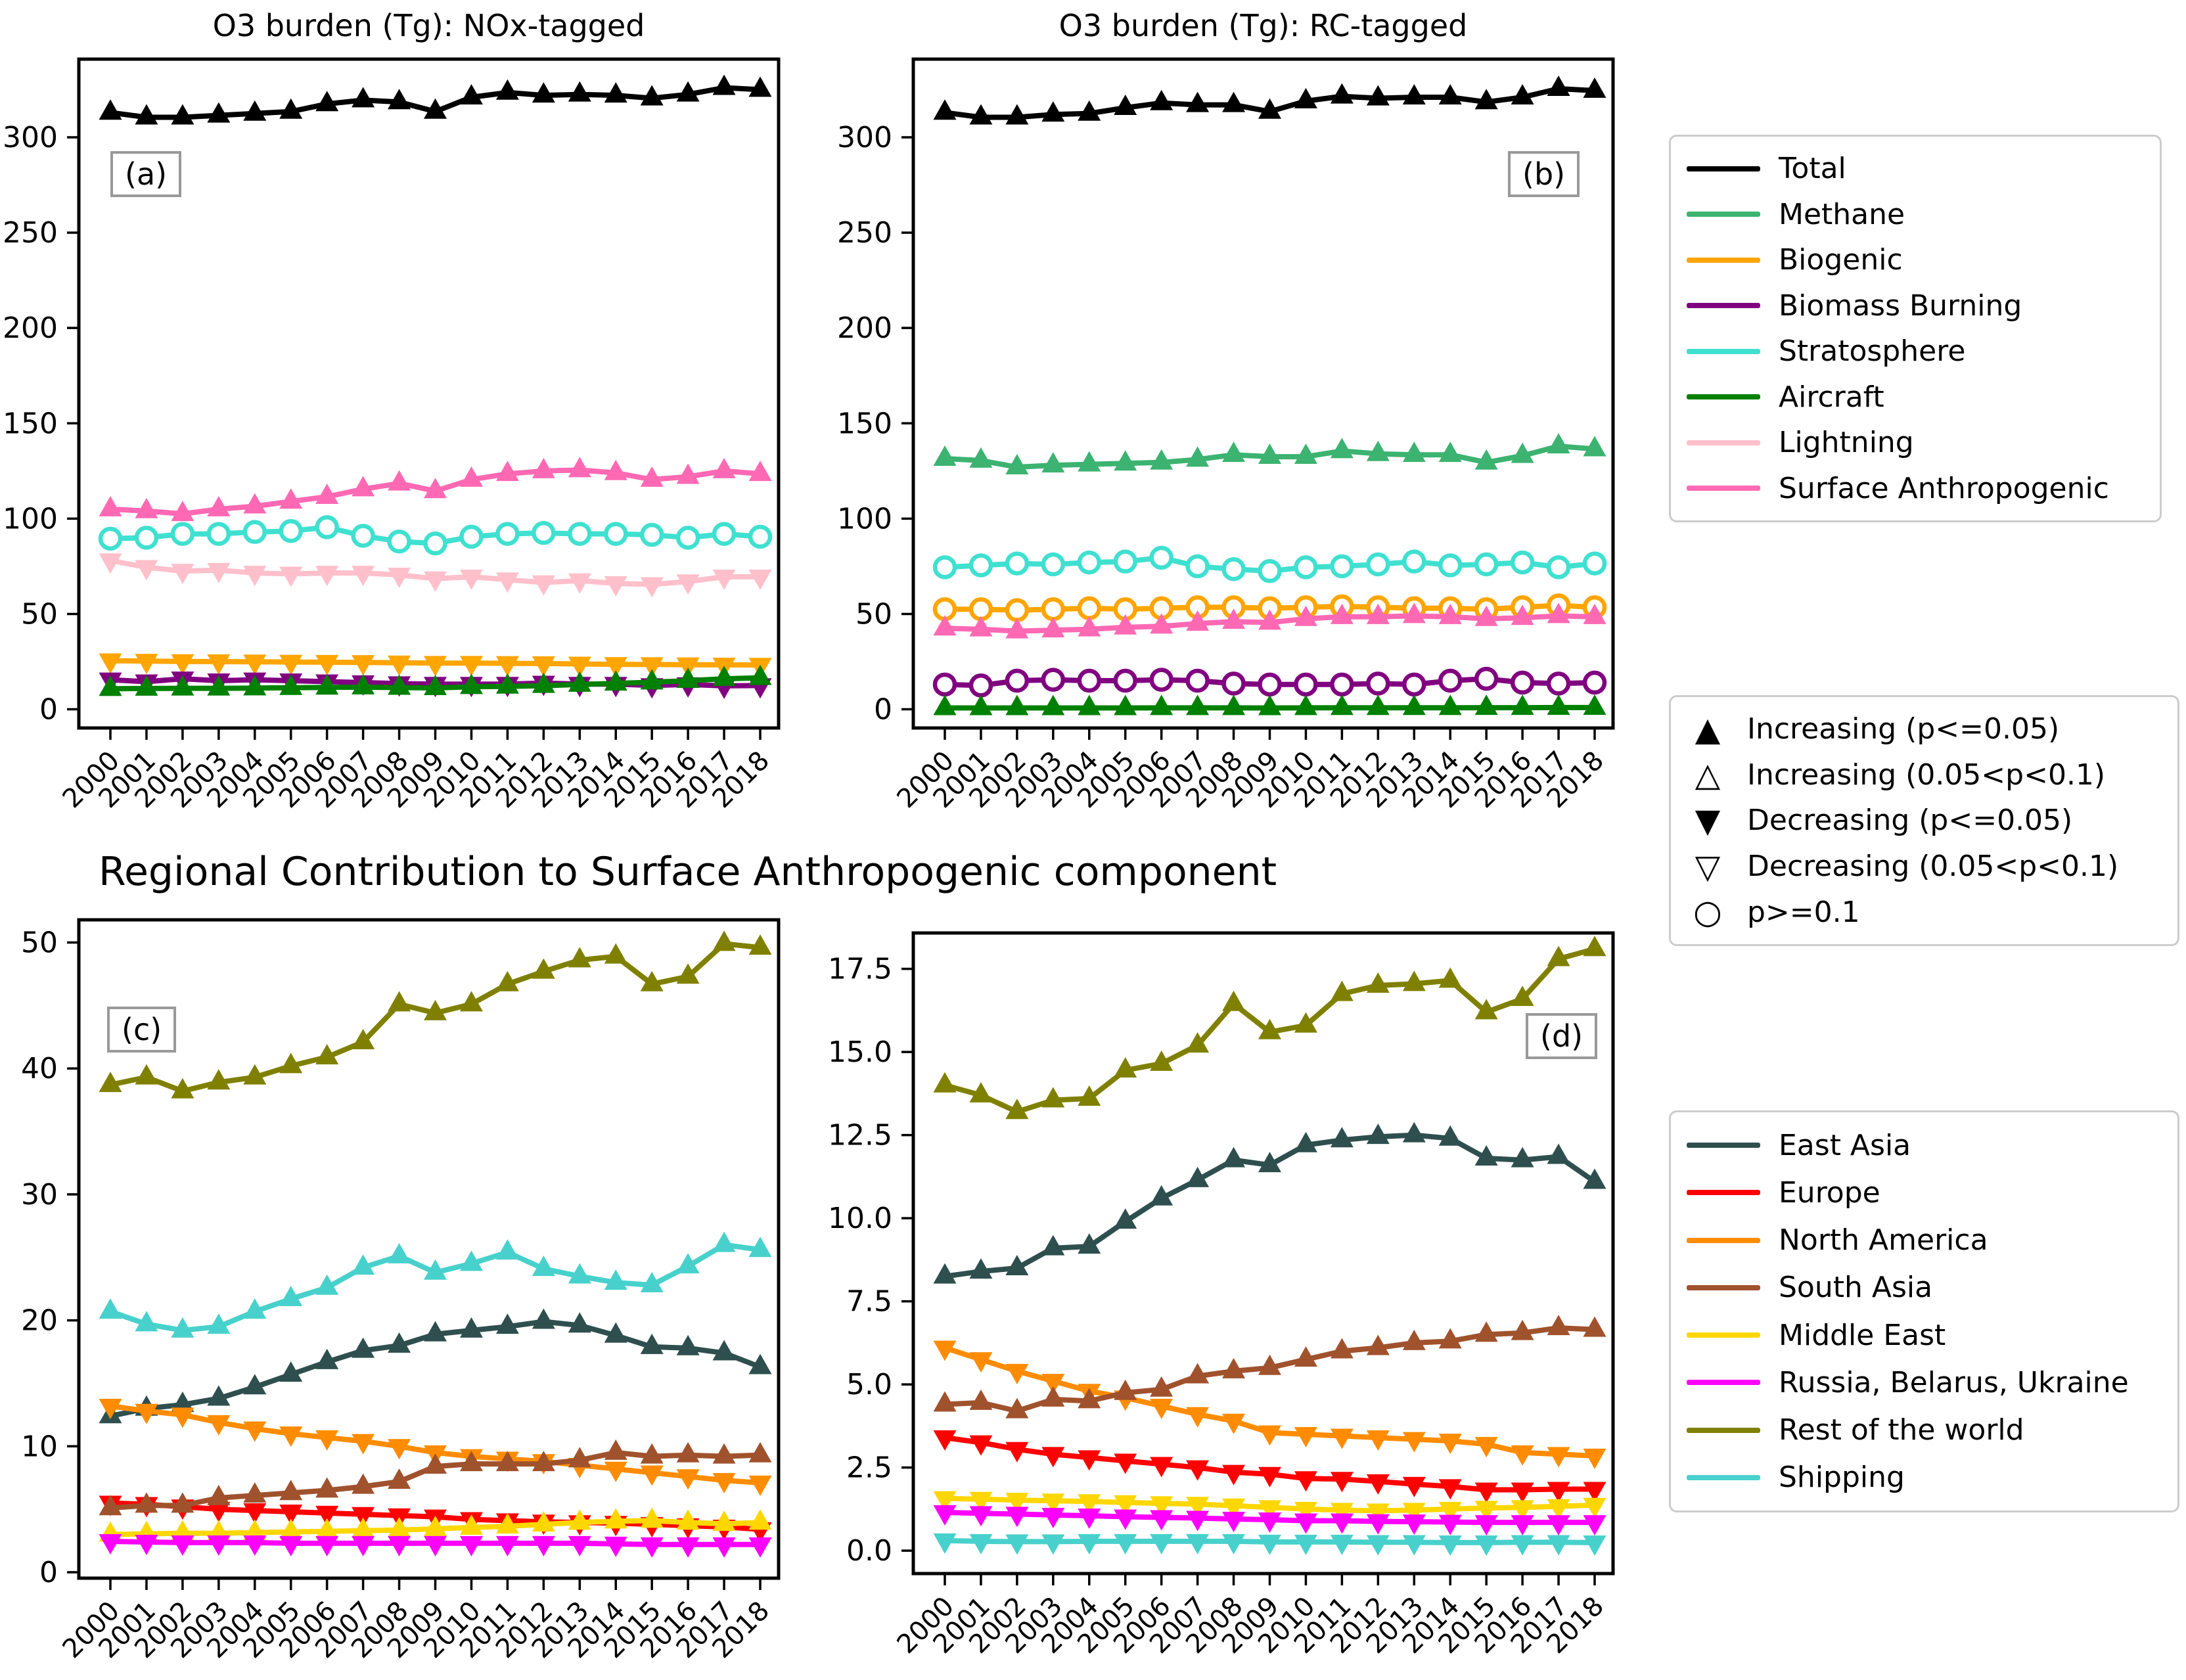  I want to click on legend-marker-glyph: ▽, so click(1708, 866).